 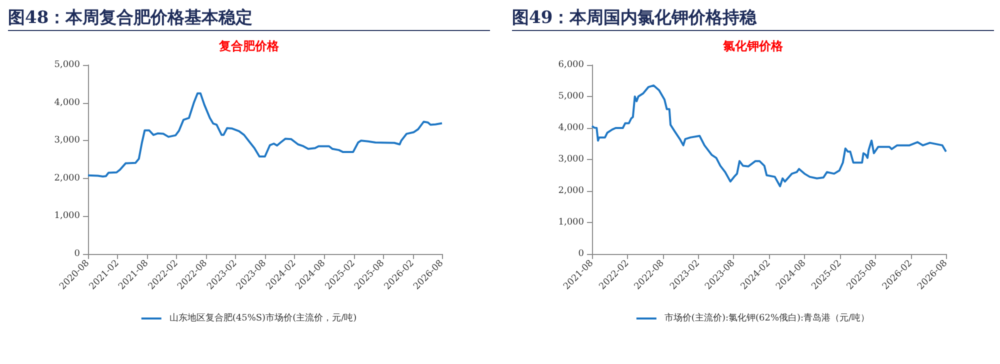 I want to click on chart-subtitle: 复合肥价格, so click(x=249, y=46).